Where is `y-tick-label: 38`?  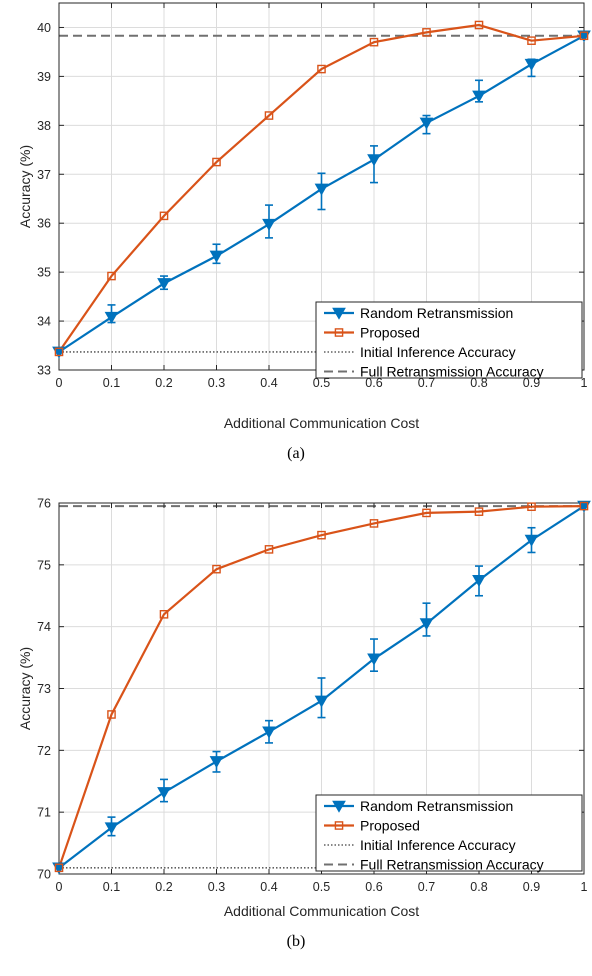
y-tick-label: 38 is located at coordinates (44, 126).